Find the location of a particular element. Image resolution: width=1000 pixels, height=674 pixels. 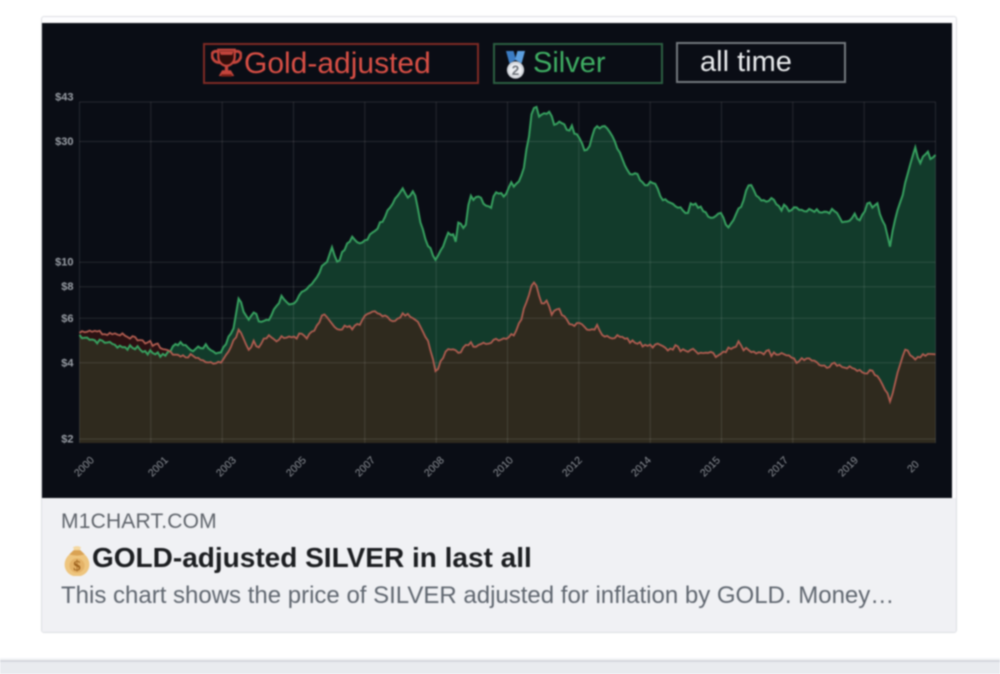

svg-text: $8 is located at coordinates (67, 287).